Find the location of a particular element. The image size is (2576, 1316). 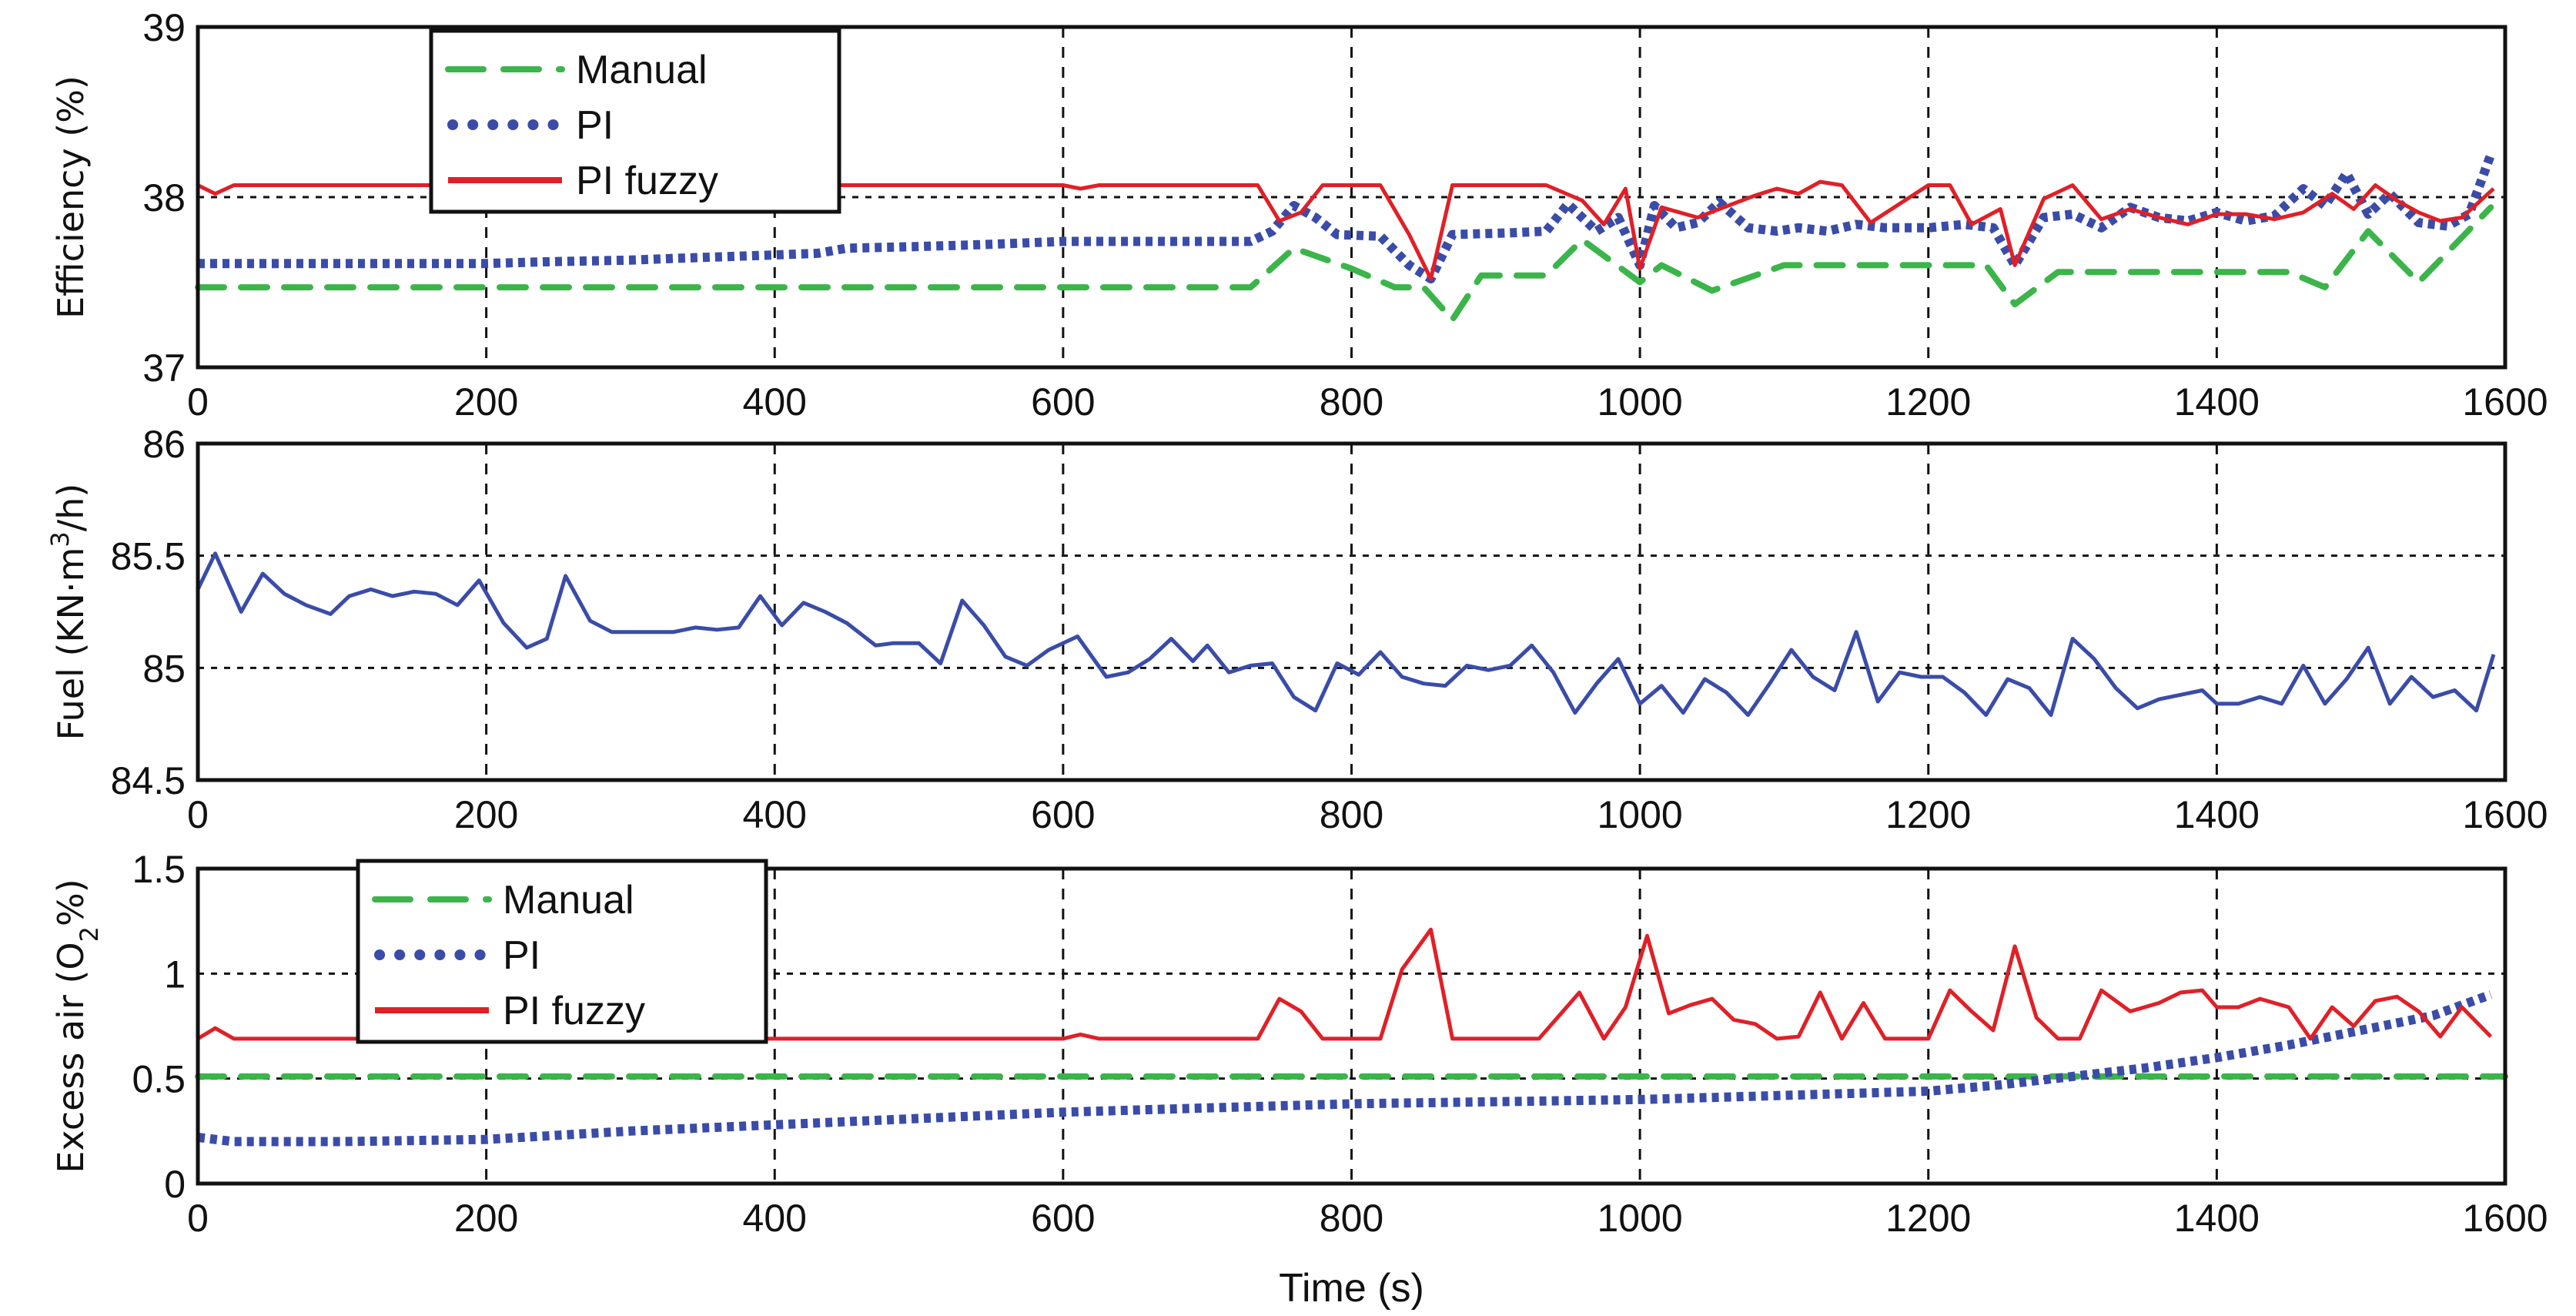

y-tick-label: 0 is located at coordinates (175, 1184).